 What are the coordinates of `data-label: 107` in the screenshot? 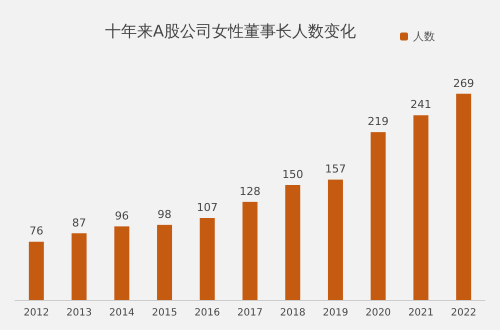 It's located at (207, 207).